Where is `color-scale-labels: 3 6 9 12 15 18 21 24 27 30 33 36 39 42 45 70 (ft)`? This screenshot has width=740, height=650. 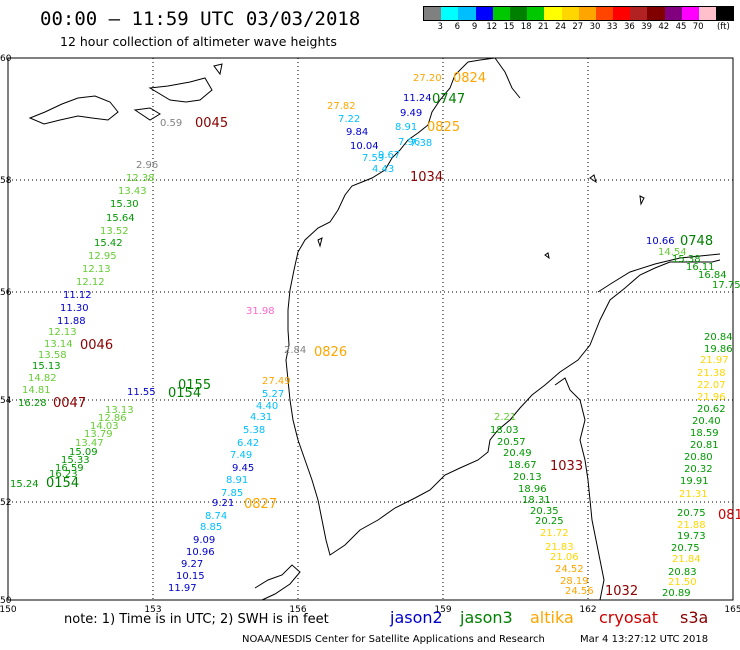 color-scale-labels: 3 6 9 12 15 18 21 24 27 30 33 36 39 42 45 70 (ft) is located at coordinates (581, 28).